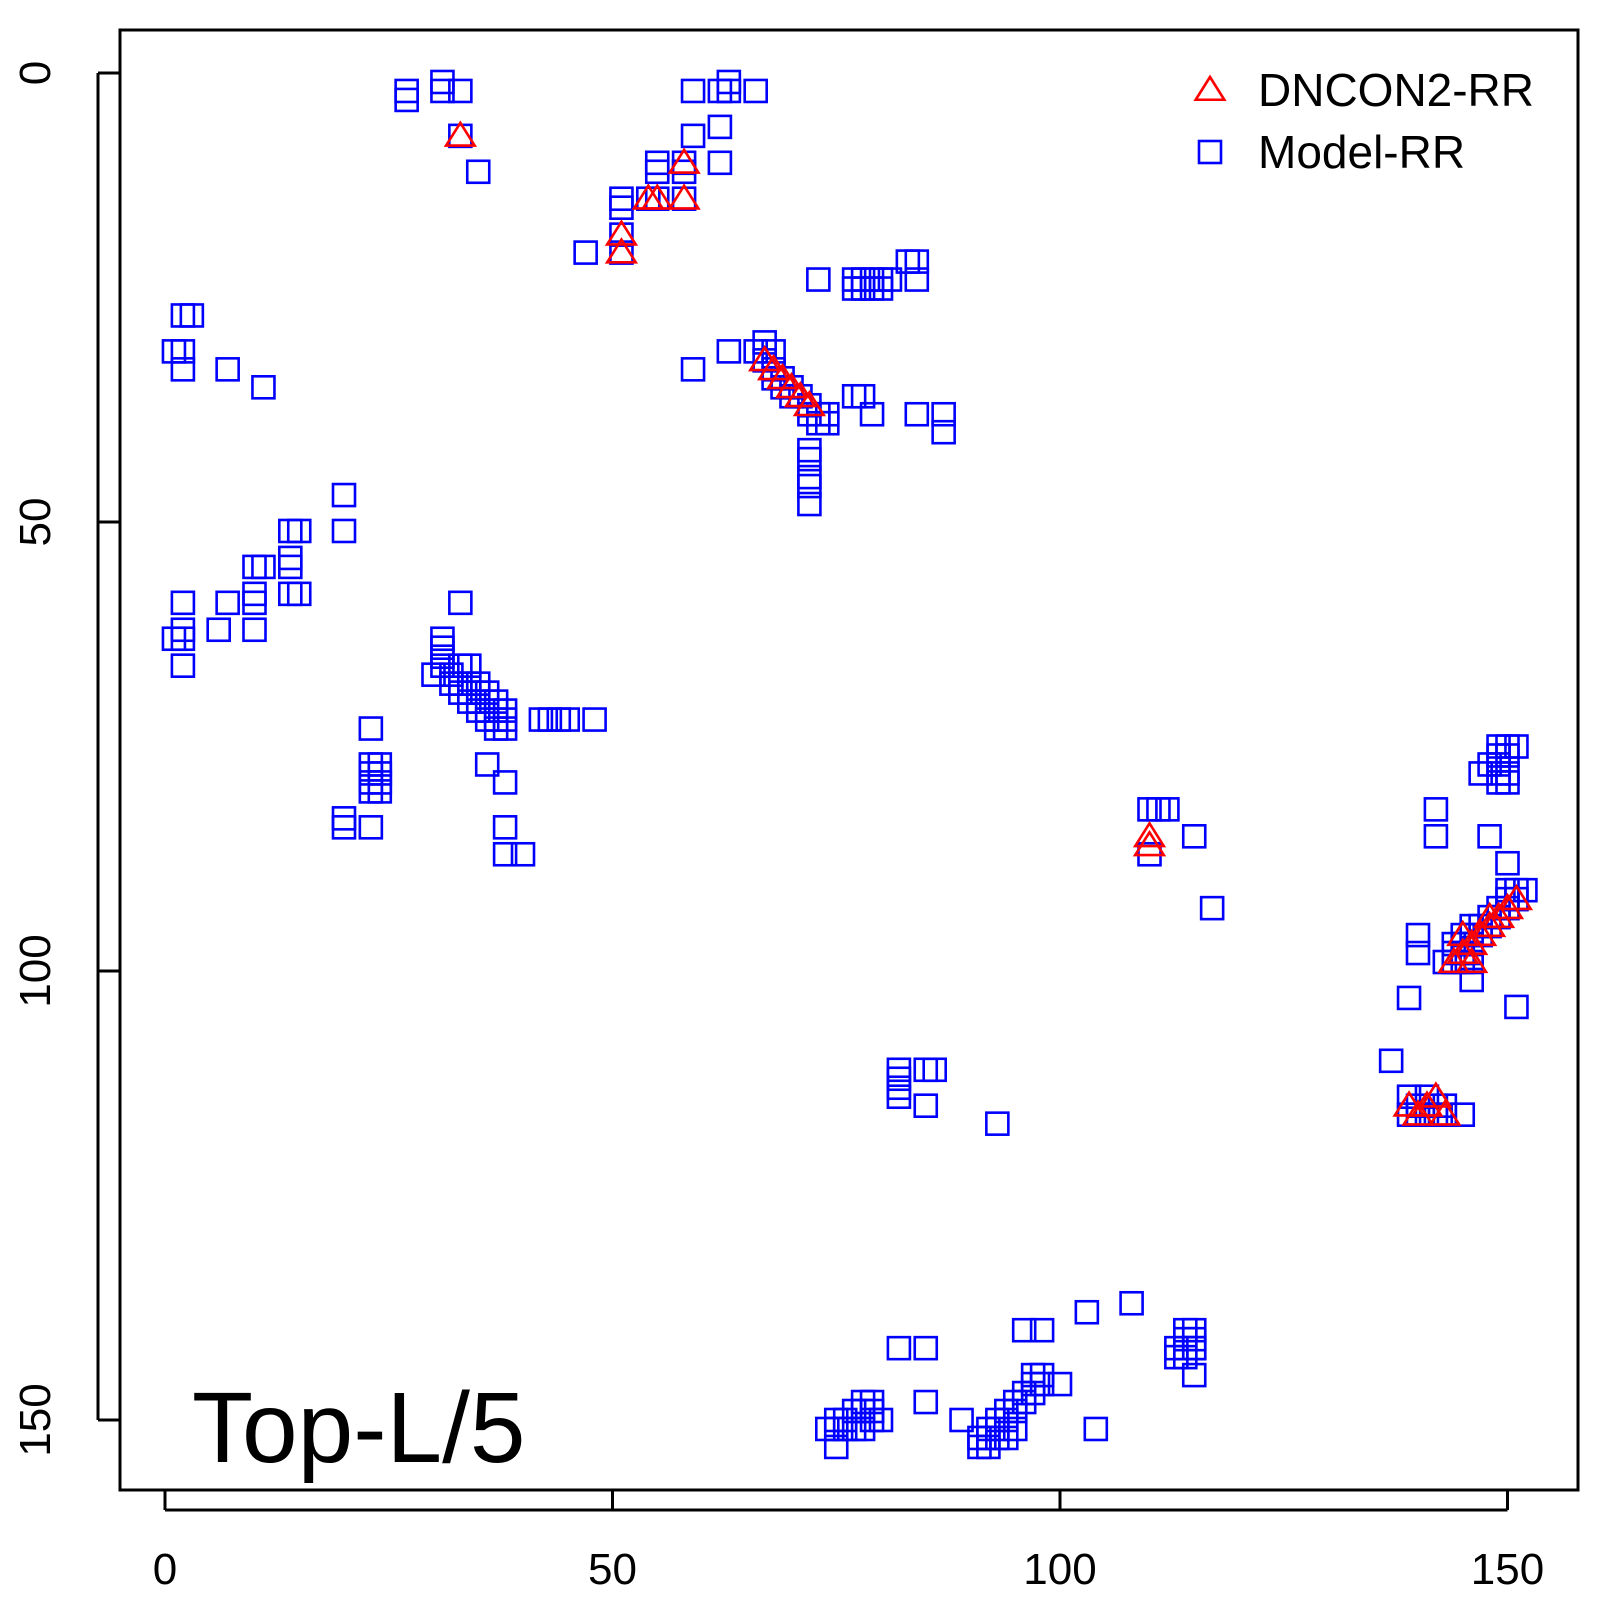 This screenshot has width=1600, height=1600. I want to click on legend-label: Model-RR, so click(1361, 152).